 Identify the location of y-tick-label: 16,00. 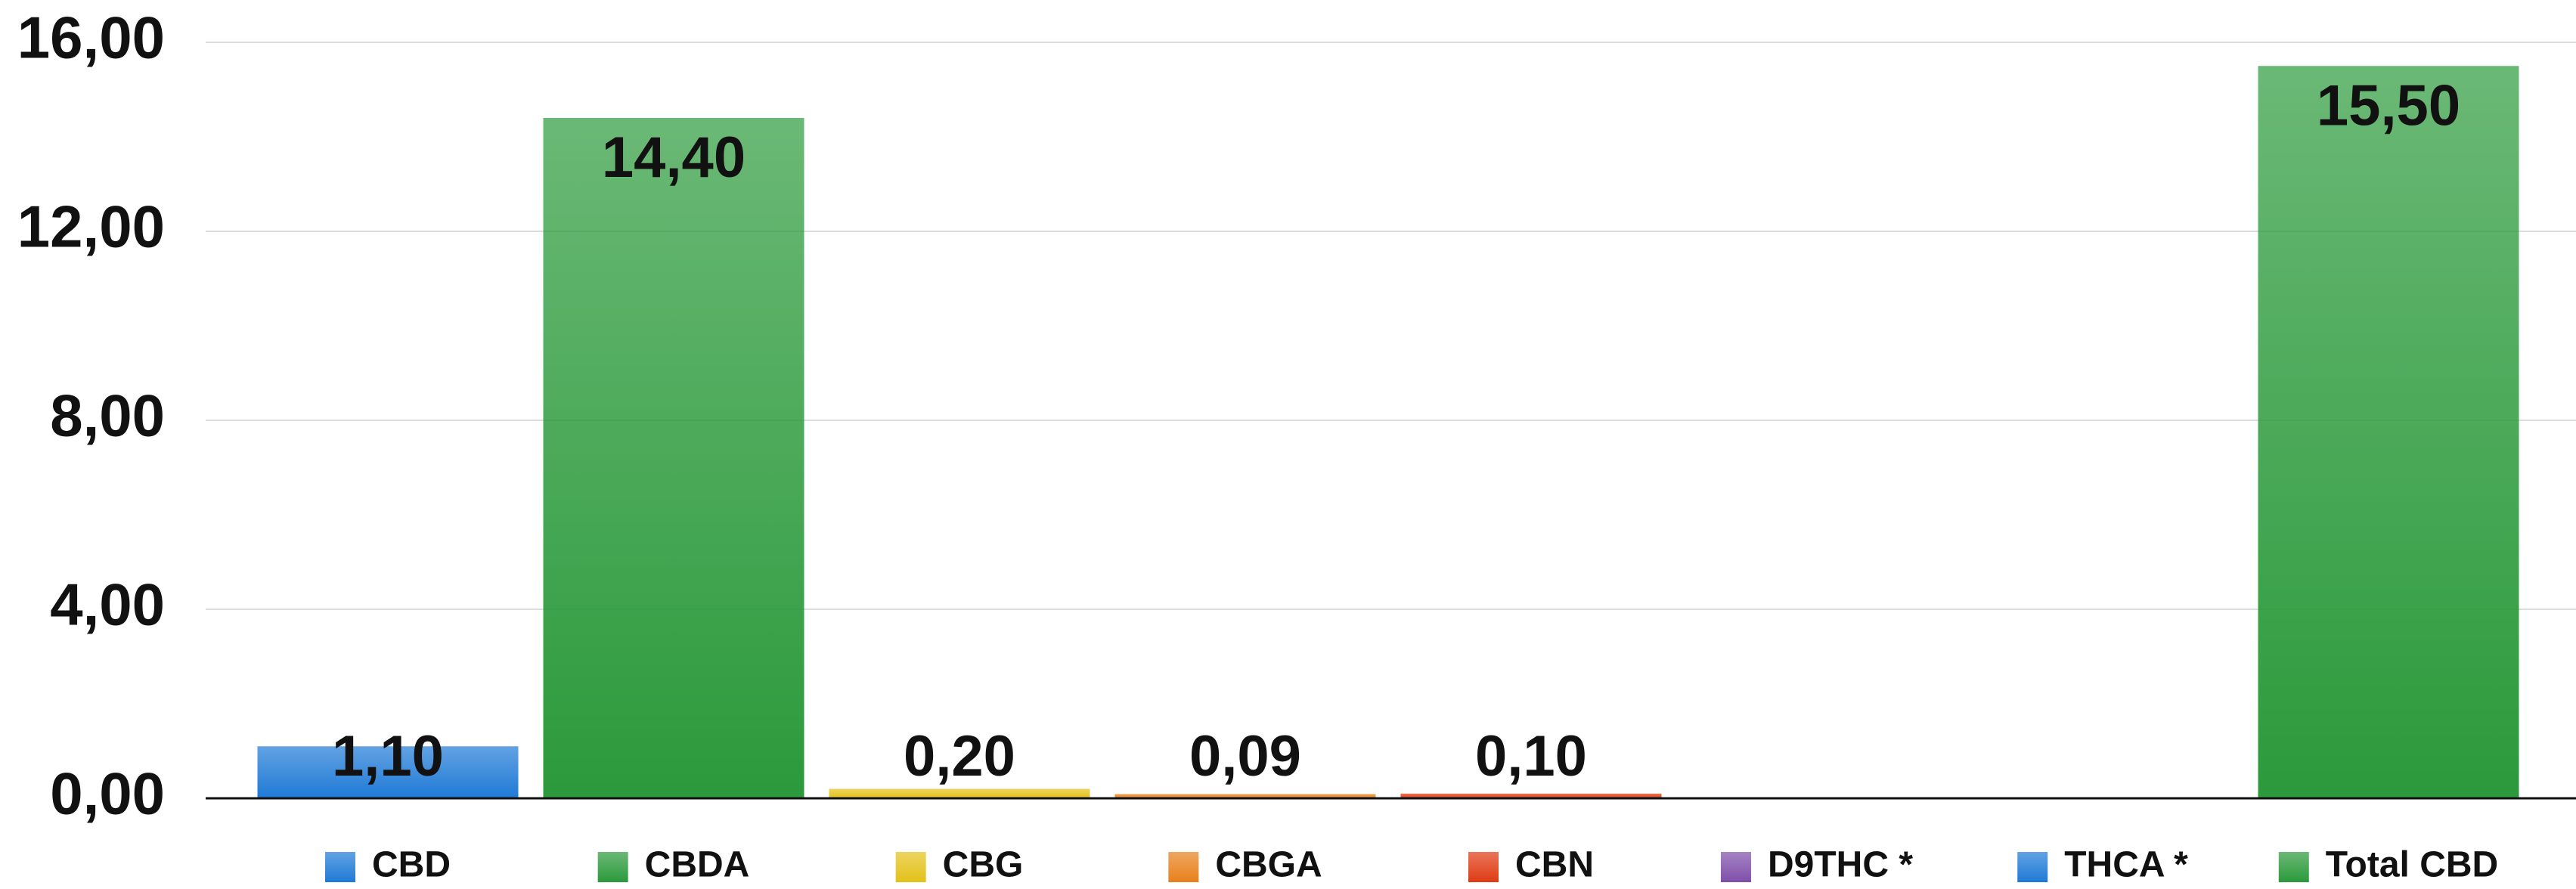
(91, 38).